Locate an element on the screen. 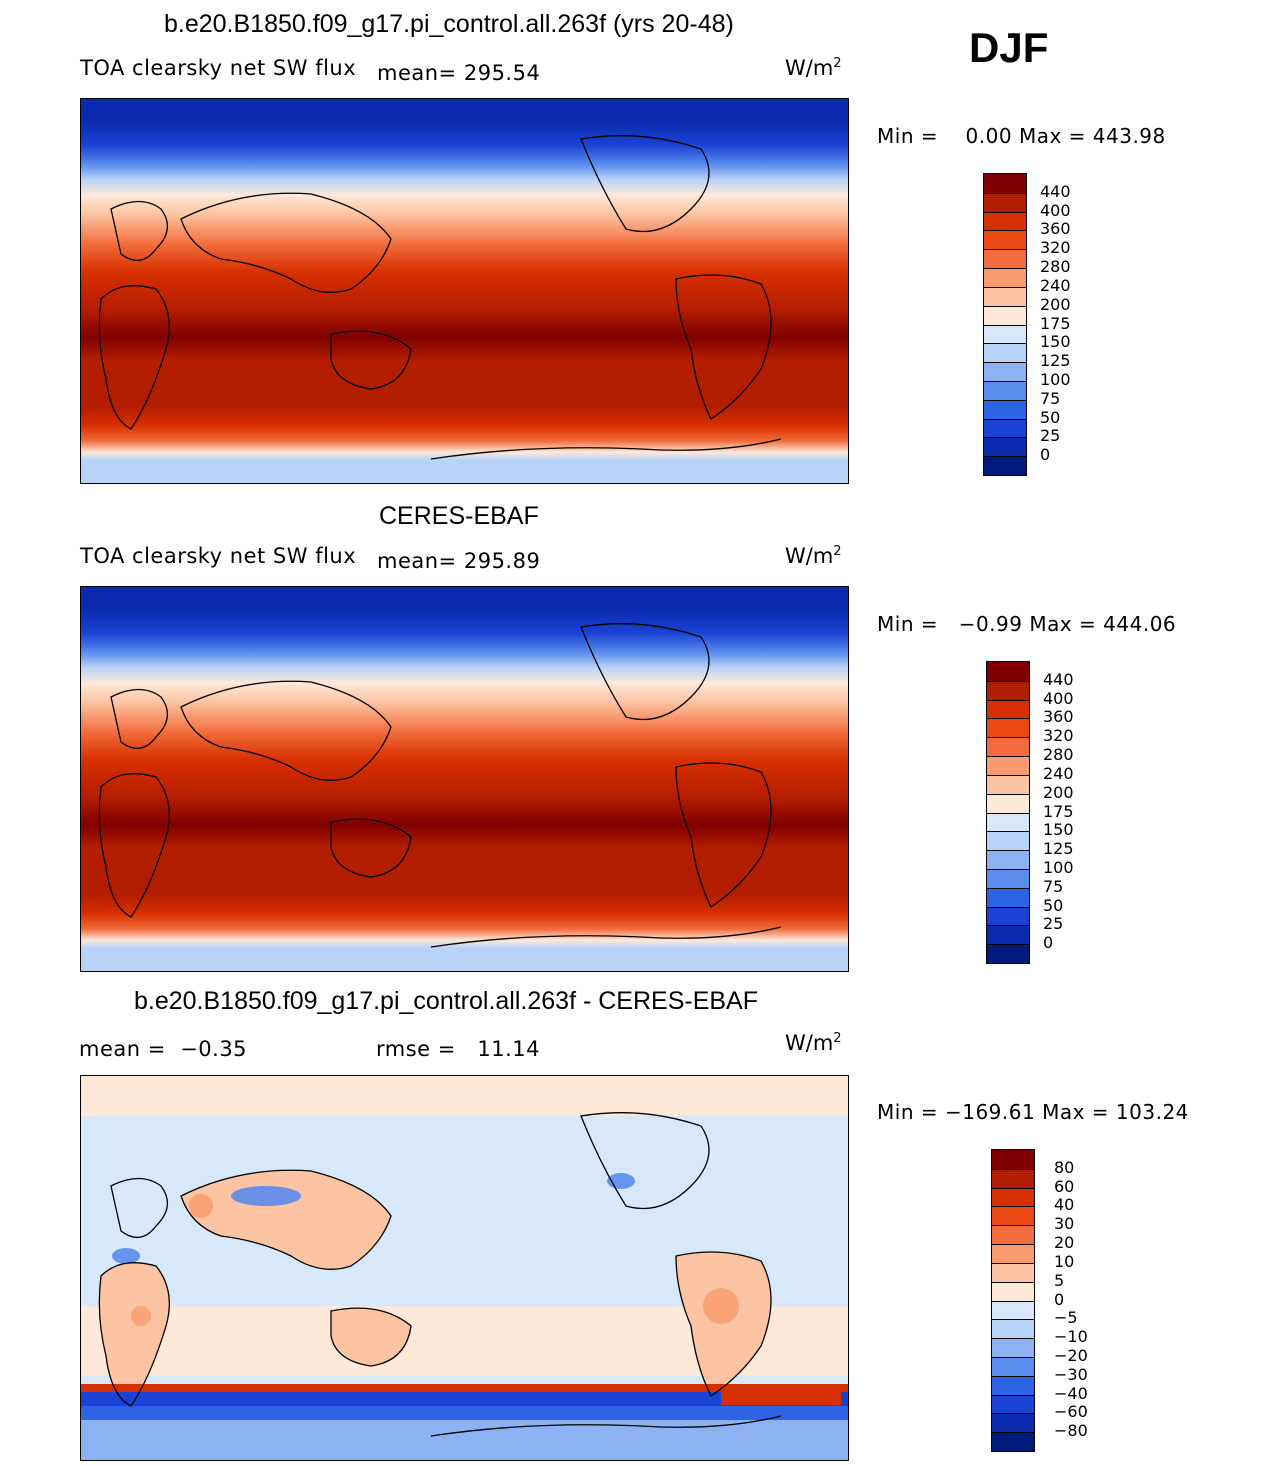  panel2-units-base: W/m is located at coordinates (809, 556).